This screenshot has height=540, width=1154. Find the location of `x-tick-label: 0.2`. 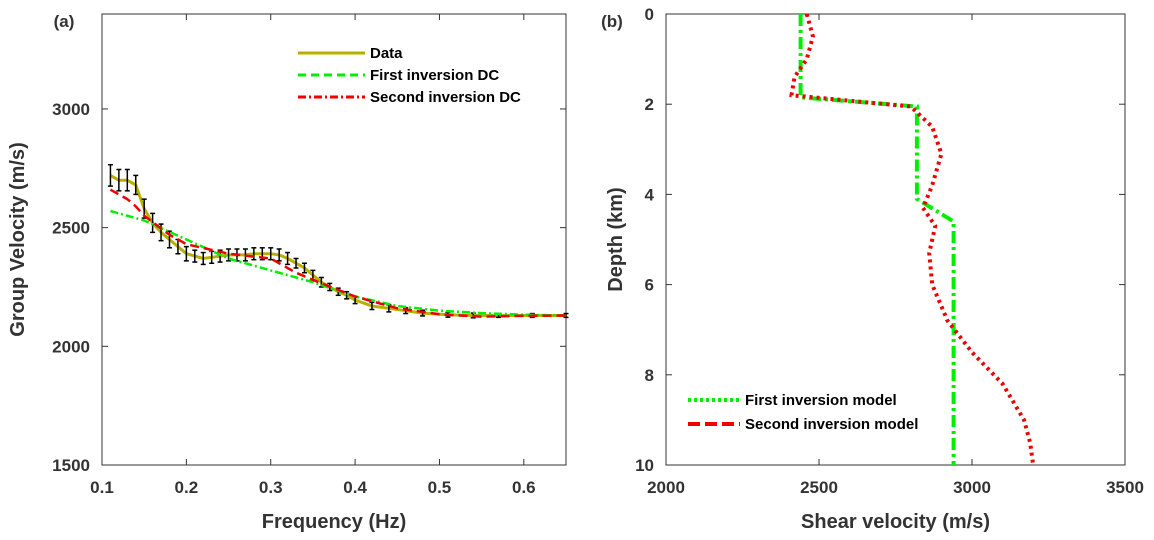

x-tick-label: 0.2 is located at coordinates (187, 487).